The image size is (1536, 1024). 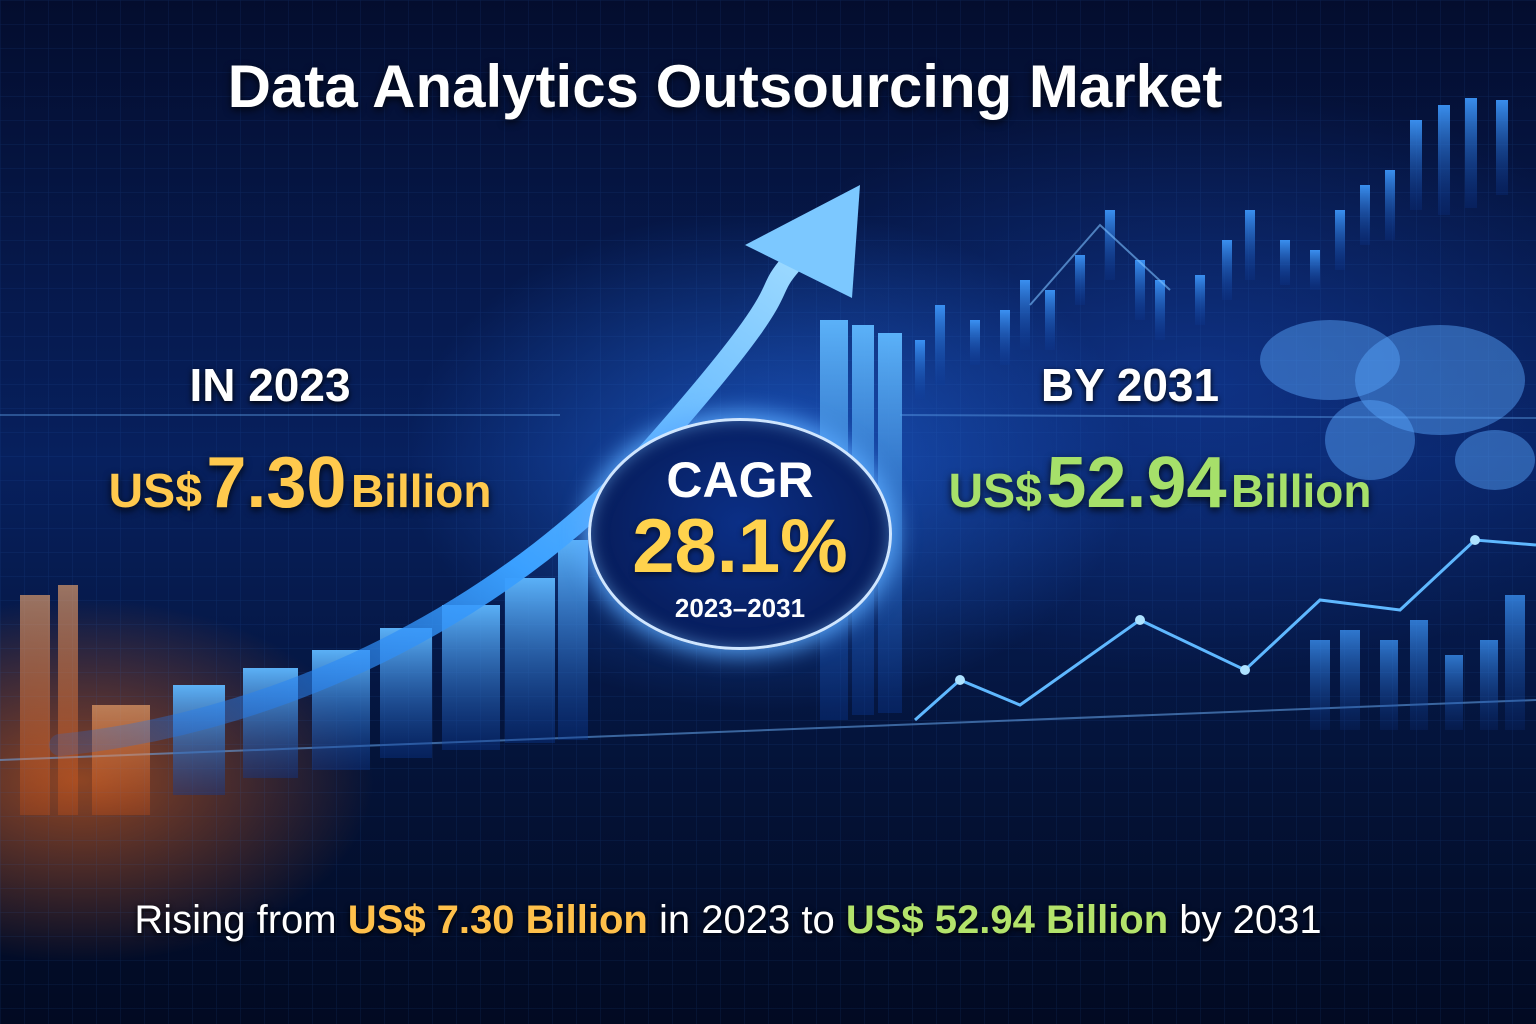 I want to click on start-year-label: IN 2023, so click(x=270, y=385).